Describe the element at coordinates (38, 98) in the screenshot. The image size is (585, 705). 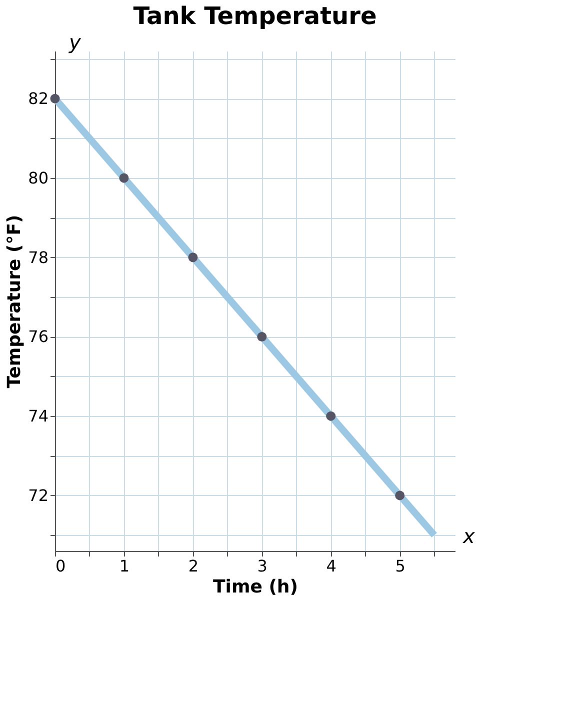
I see `y-tick-label: 82` at that location.